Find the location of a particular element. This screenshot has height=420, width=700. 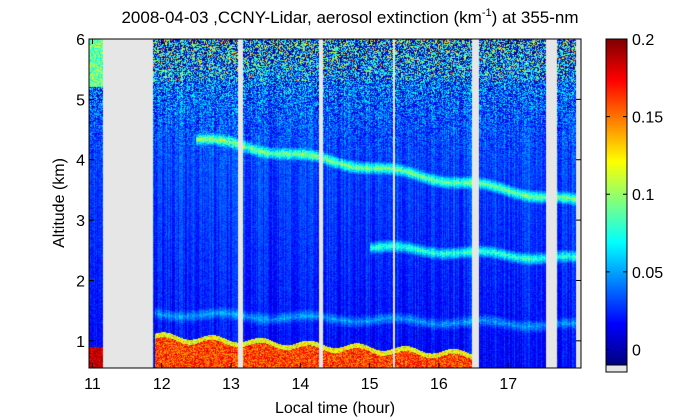

x-tick-label: 16 is located at coordinates (439, 384).